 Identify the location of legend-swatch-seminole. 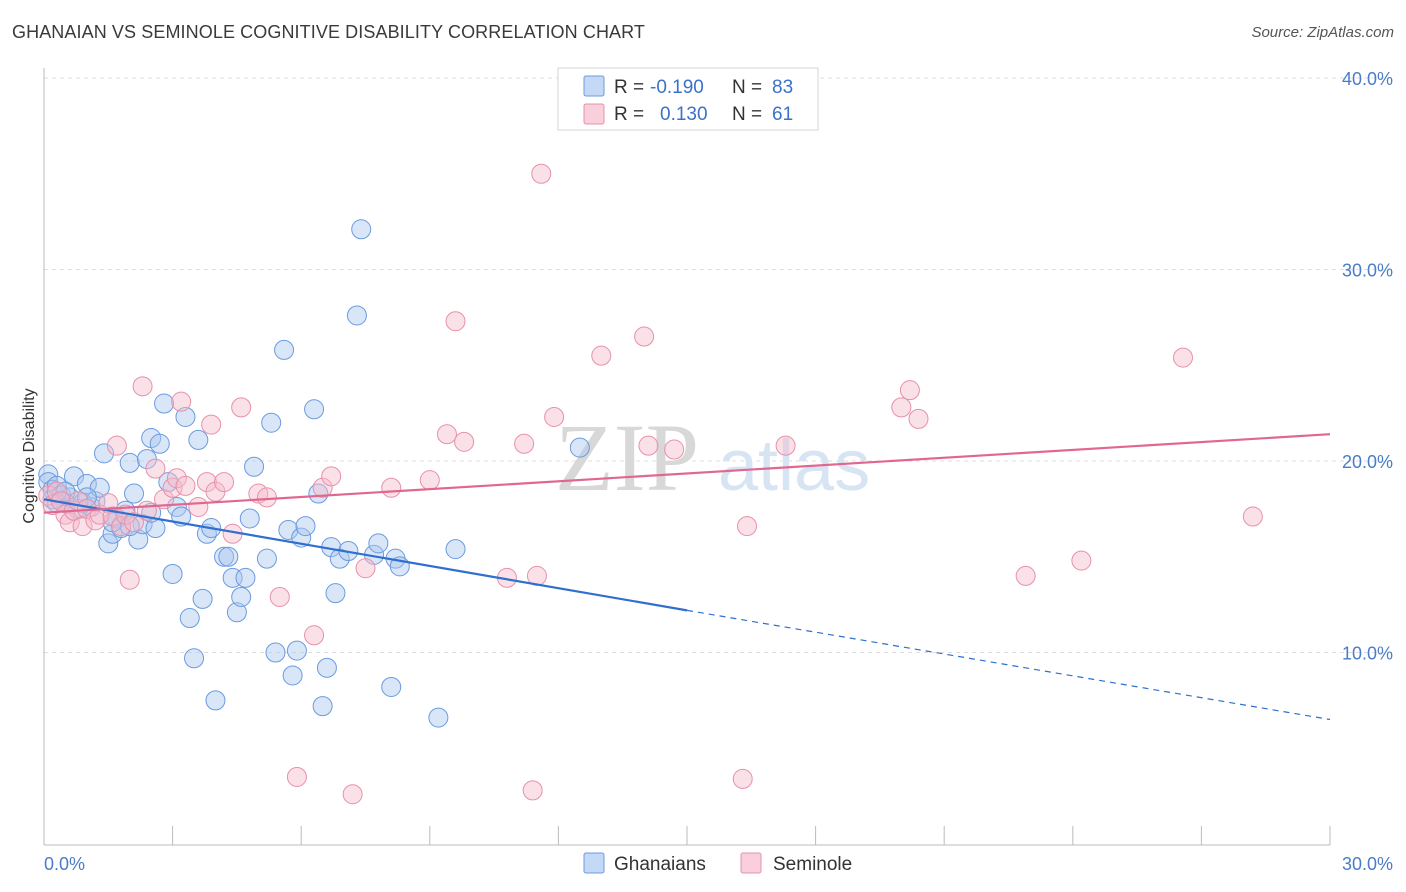
(594, 114).